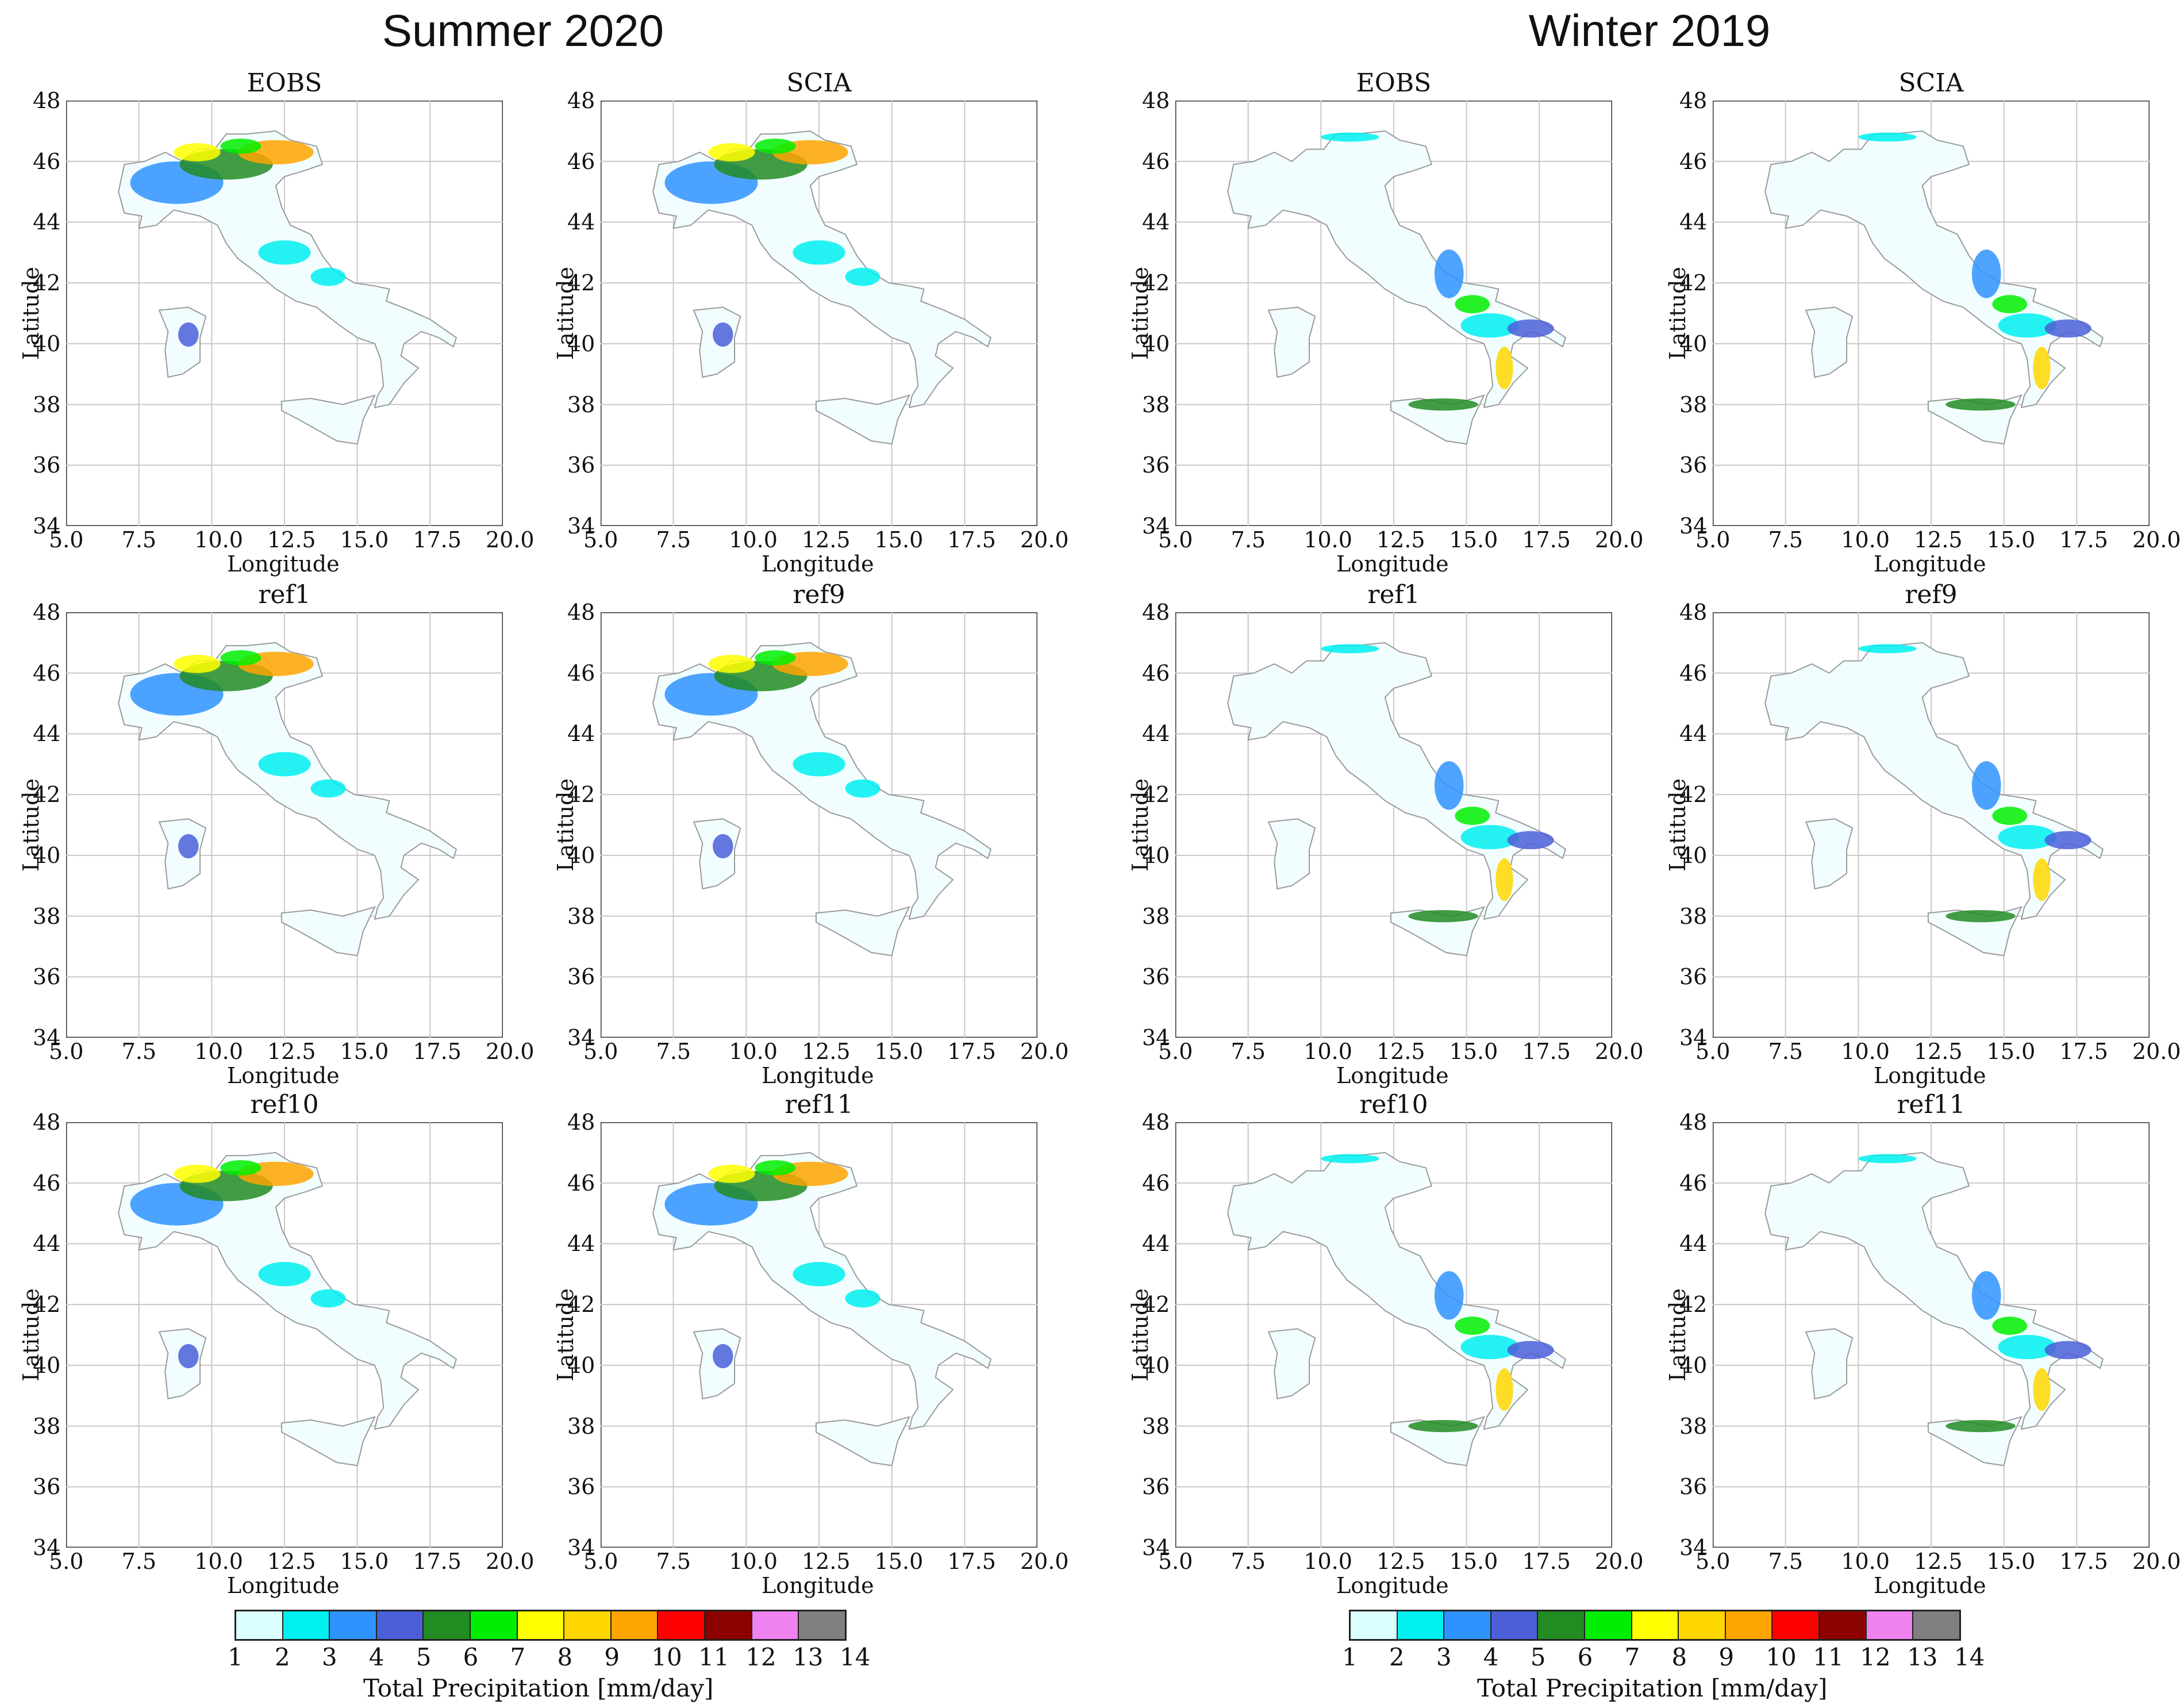  Describe the element at coordinates (1156, 222) in the screenshot. I see `y-tick-label: 44` at that location.